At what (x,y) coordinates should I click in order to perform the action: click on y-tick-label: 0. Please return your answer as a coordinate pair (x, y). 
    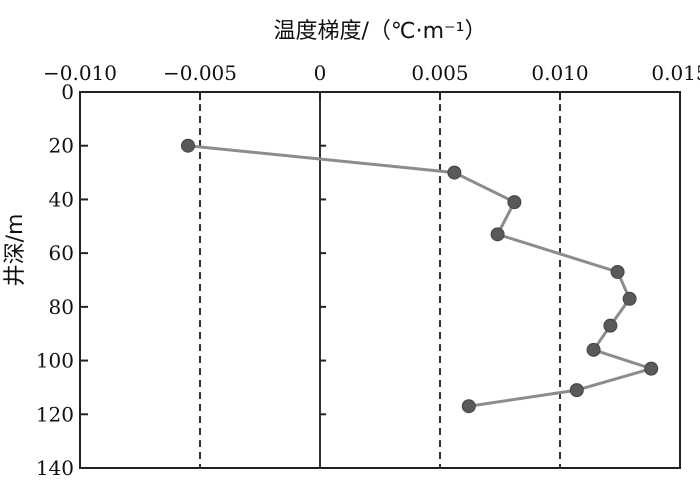
    Looking at the image, I should click on (67, 92).